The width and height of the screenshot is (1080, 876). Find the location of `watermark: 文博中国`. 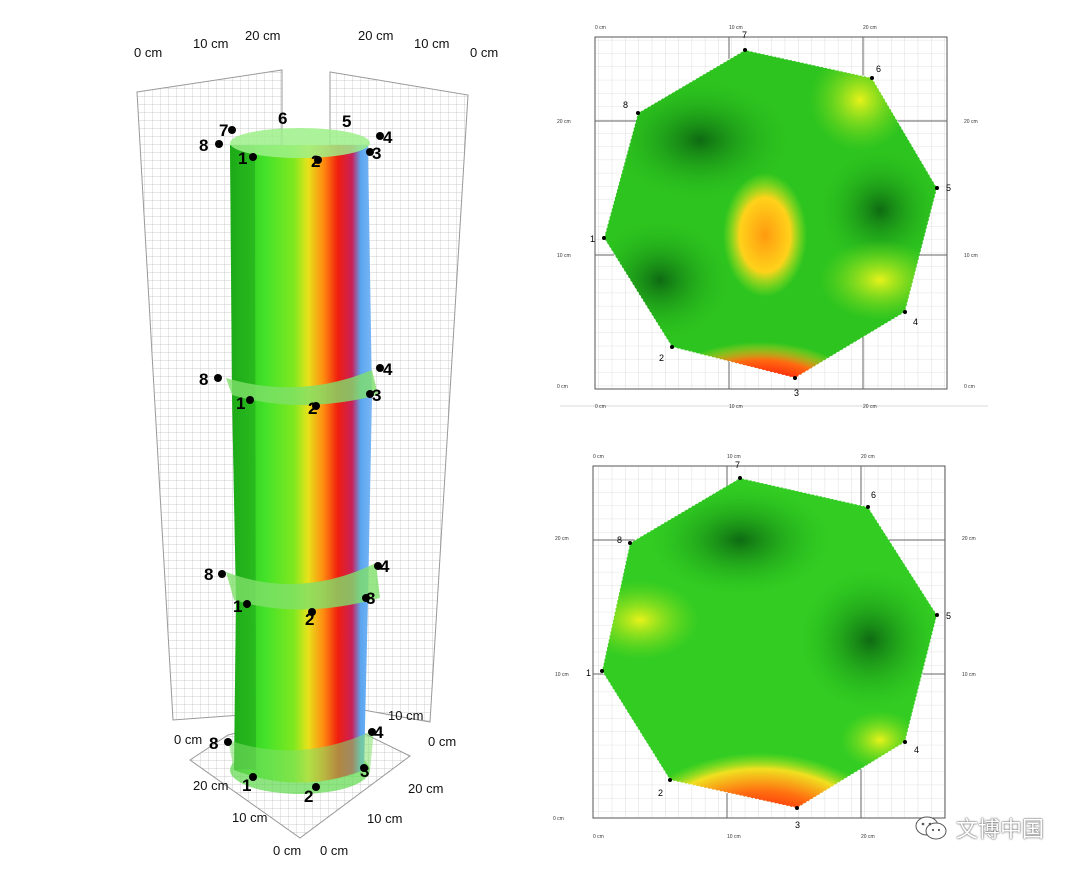

watermark: 文博中国 is located at coordinates (979, 828).